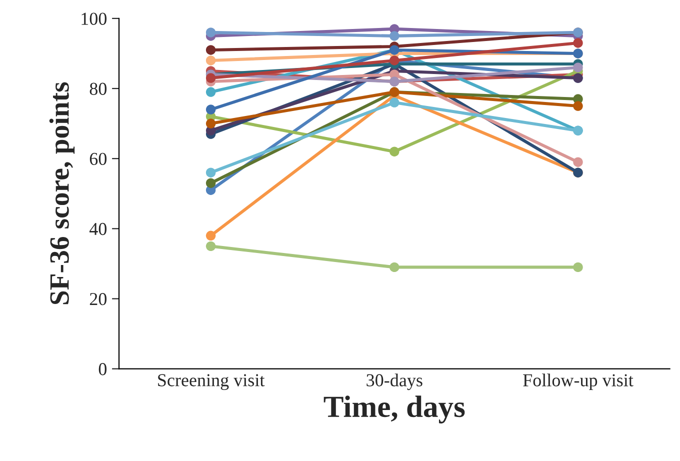  I want to click on y-tick-label: 20, so click(98, 299).